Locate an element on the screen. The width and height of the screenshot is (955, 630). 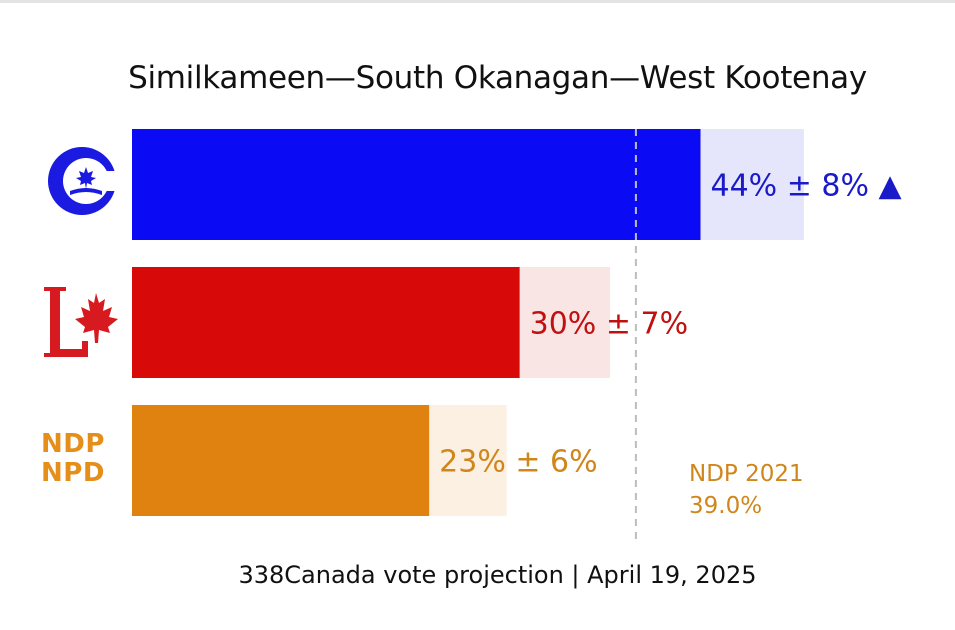
bar-ndp is located at coordinates (281, 460).